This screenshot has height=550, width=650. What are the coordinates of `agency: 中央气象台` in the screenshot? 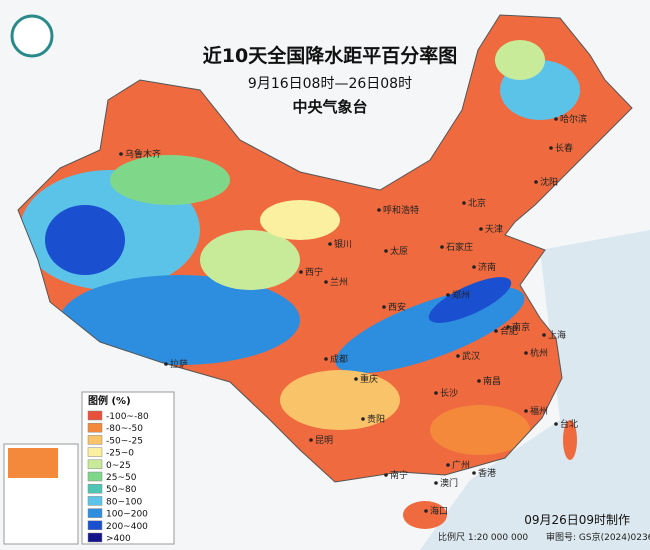 It's located at (329, 107).